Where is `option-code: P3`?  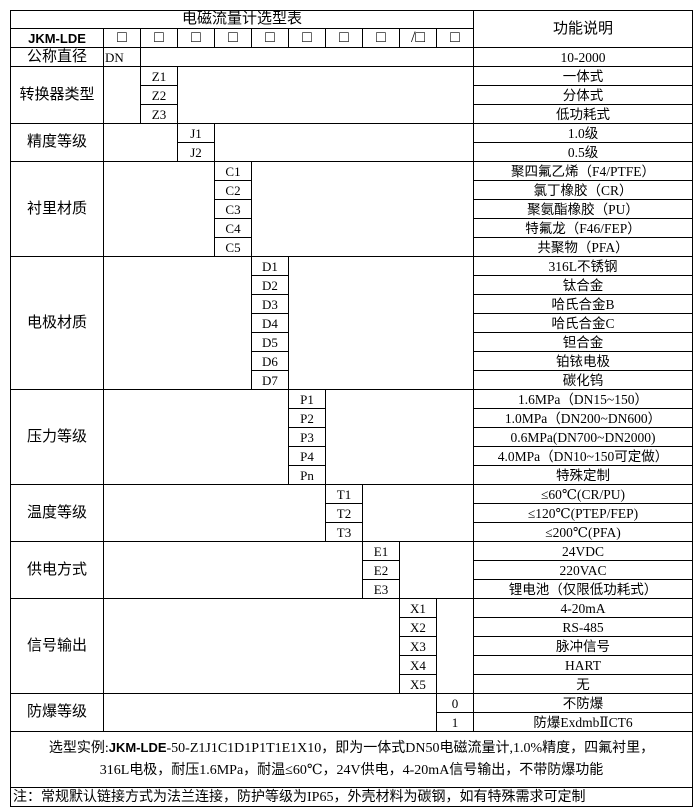 option-code: P3 is located at coordinates (307, 437).